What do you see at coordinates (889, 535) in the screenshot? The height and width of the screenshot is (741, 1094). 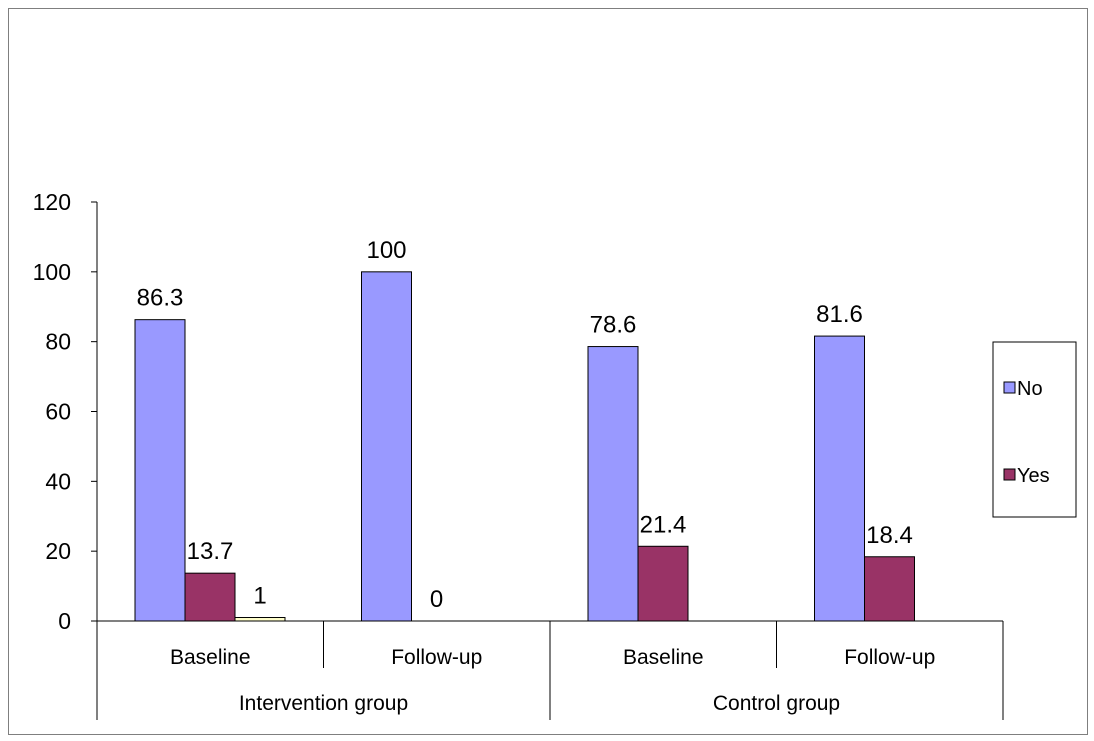 I see `data-label: 18.4` at bounding box center [889, 535].